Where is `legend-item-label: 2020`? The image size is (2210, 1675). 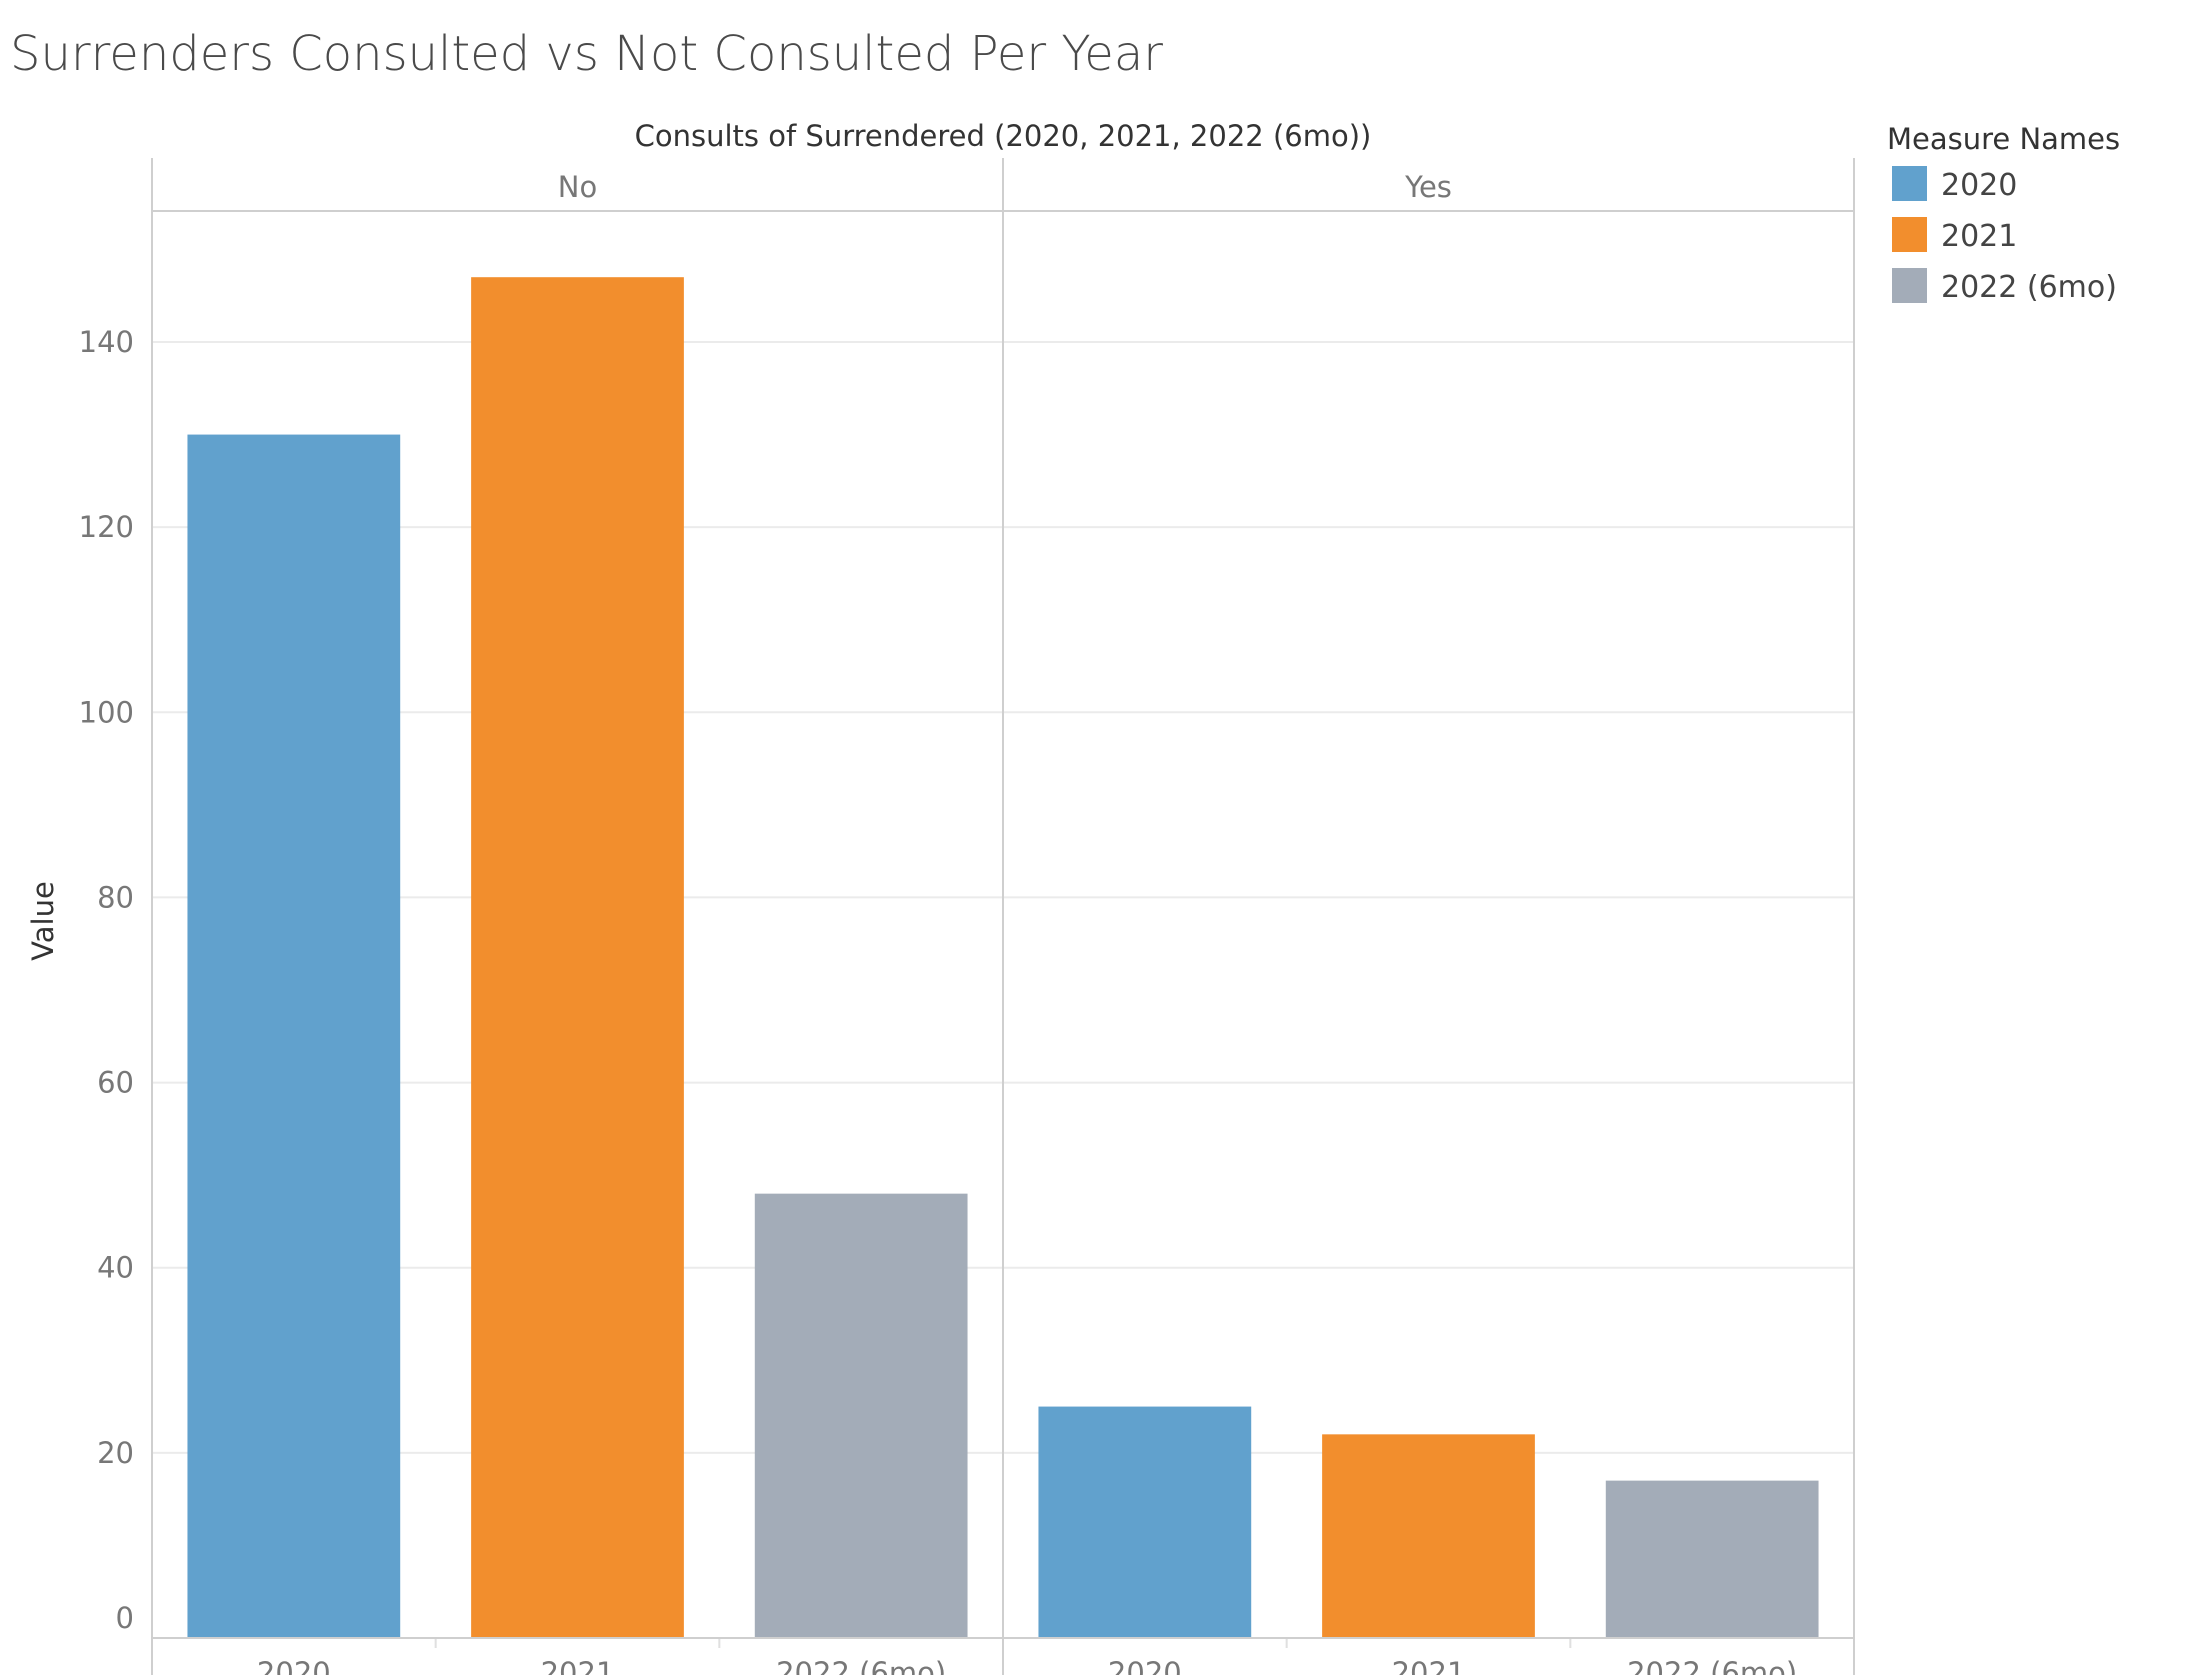 legend-item-label: 2020 is located at coordinates (1979, 185).